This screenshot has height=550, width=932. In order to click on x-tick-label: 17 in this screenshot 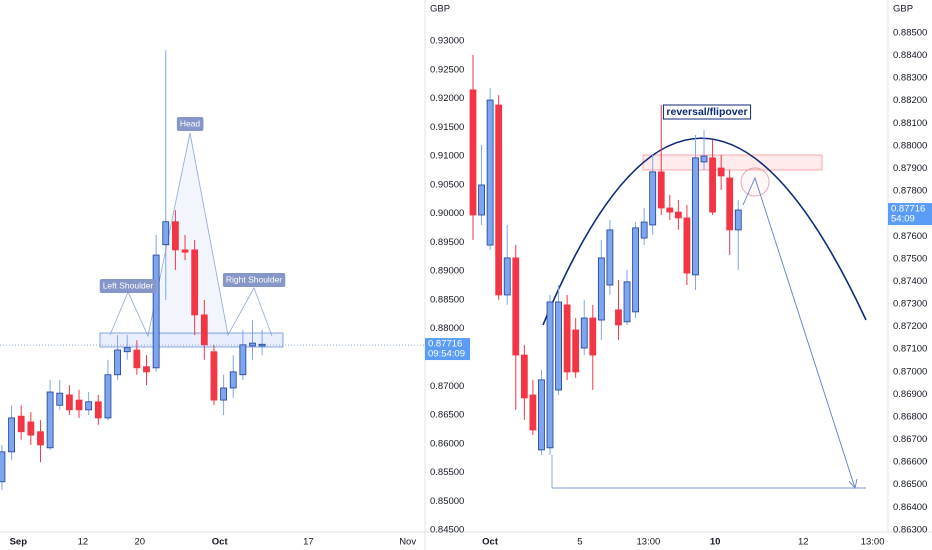, I will do `click(308, 542)`.